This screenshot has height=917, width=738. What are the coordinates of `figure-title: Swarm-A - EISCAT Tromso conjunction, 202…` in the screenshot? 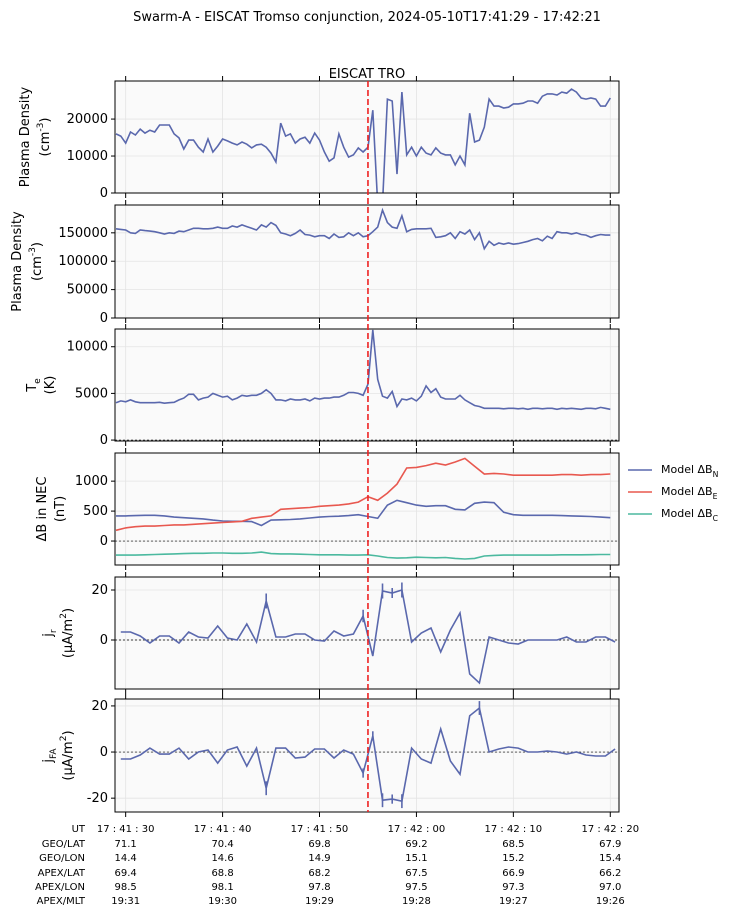 It's located at (367, 17).